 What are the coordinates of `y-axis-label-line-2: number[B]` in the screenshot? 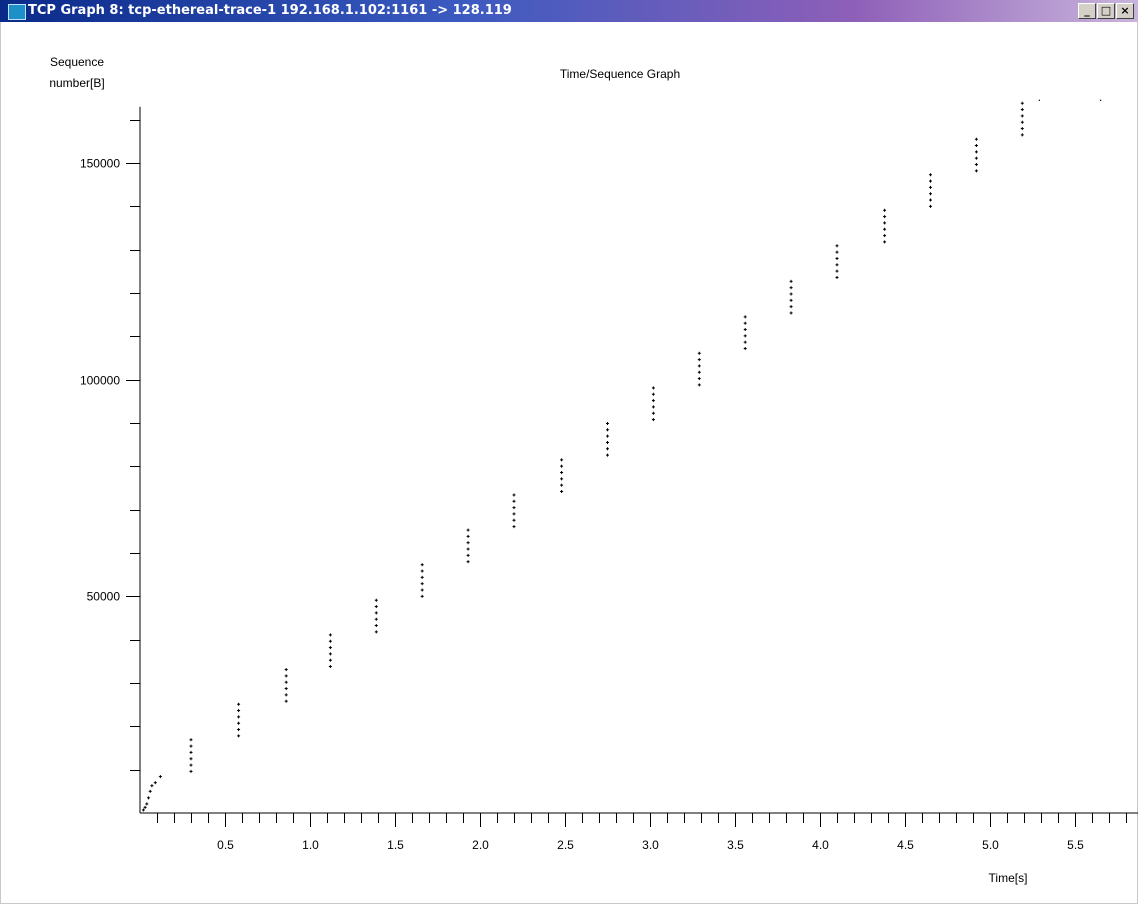 It's located at (76, 83).